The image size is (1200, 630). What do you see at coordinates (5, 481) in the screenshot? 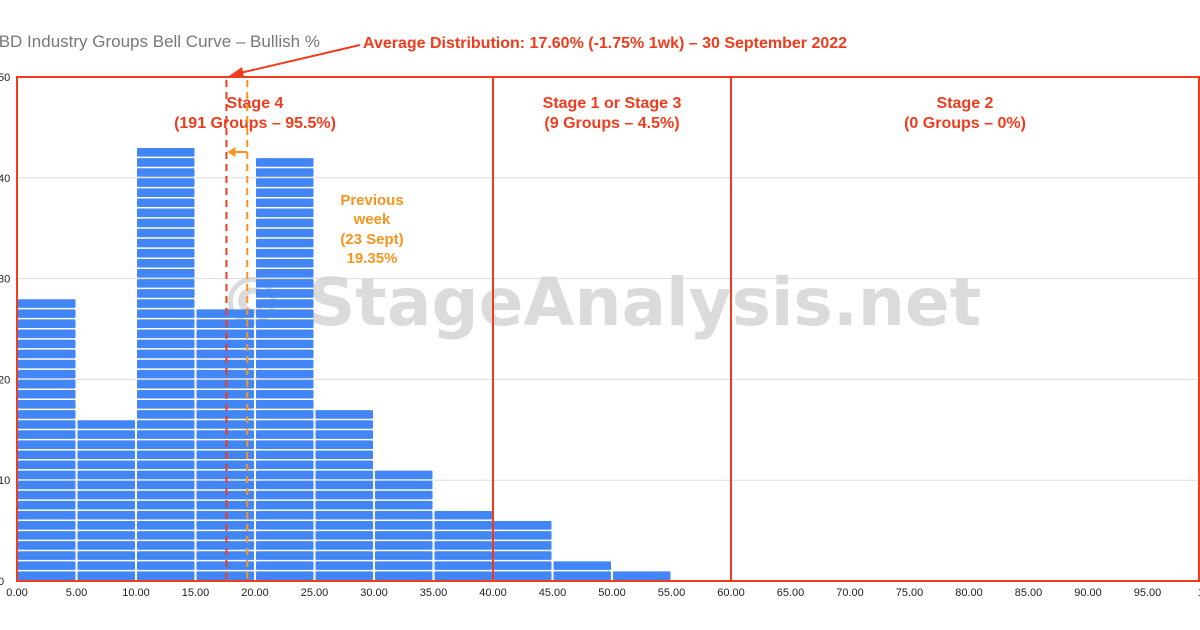
I see `y-tick-label: 10` at bounding box center [5, 481].